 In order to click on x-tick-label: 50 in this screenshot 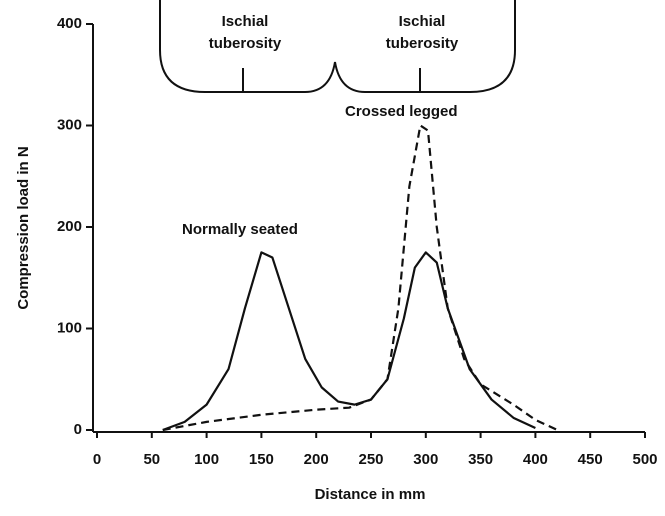, I will do `click(151, 459)`.